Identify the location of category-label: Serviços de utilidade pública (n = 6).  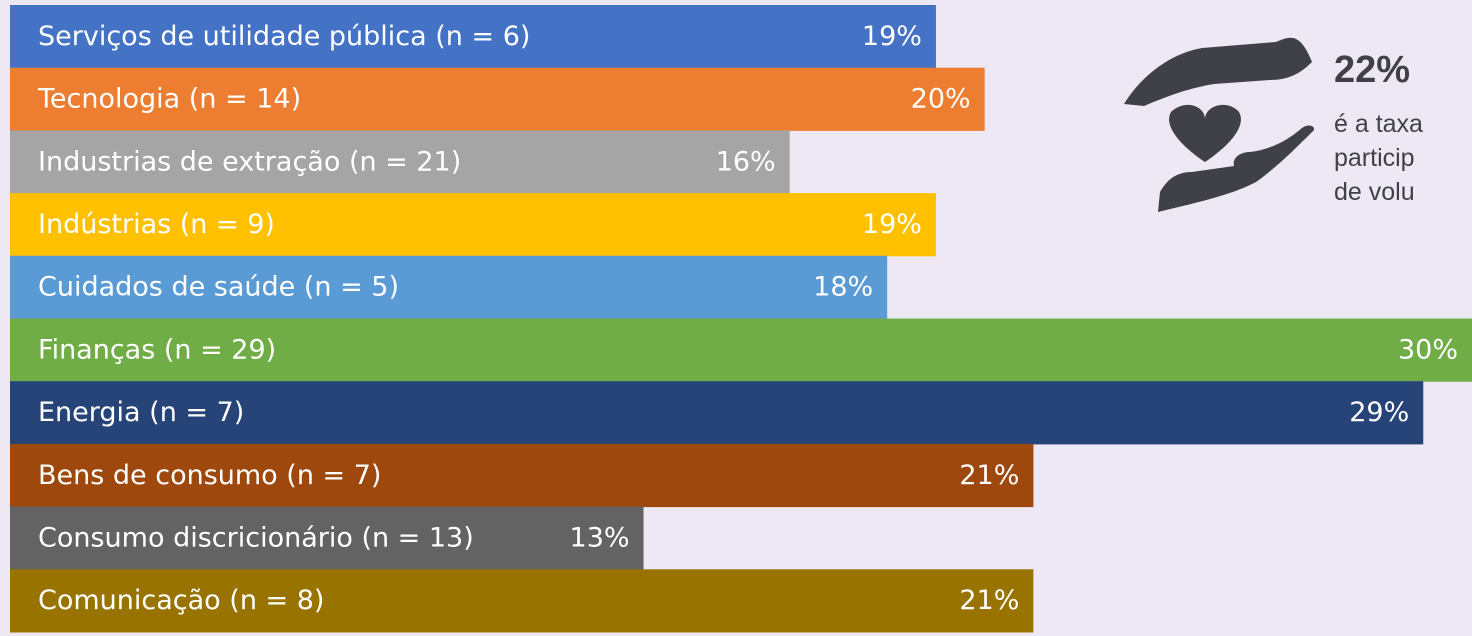
(284, 36).